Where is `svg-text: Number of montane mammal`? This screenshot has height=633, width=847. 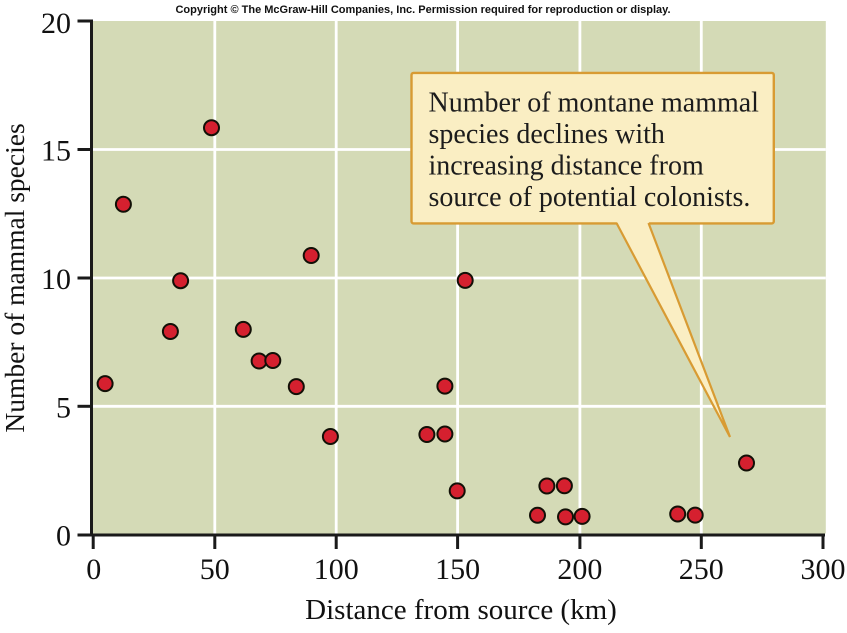
svg-text: Number of montane mammal is located at coordinates (594, 103).